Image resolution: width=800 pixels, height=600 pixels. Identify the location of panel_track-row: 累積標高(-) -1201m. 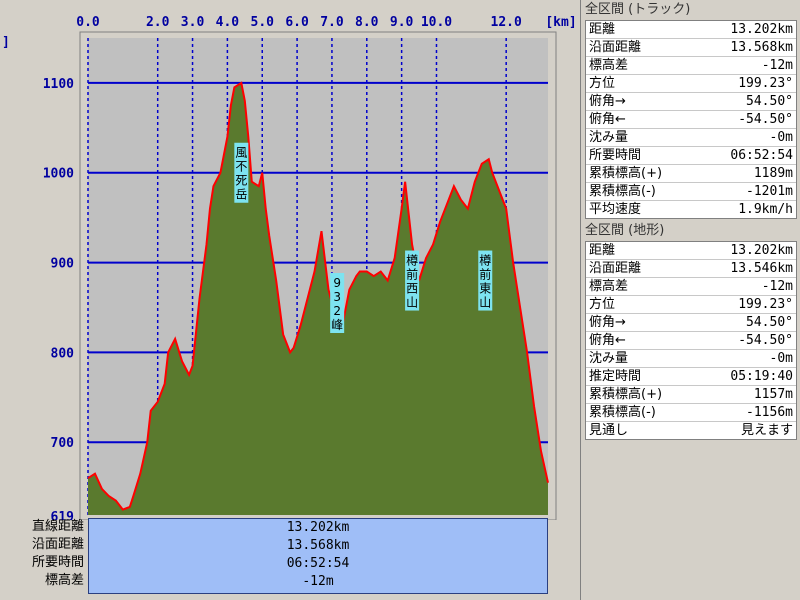
(691, 192).